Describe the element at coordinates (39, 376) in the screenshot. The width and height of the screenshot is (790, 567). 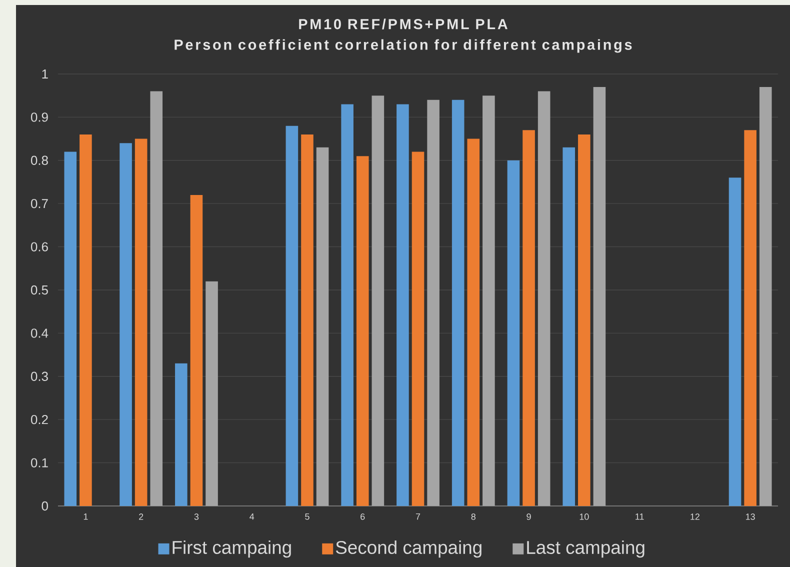
I see `y-tick-label: 0.3` at that location.